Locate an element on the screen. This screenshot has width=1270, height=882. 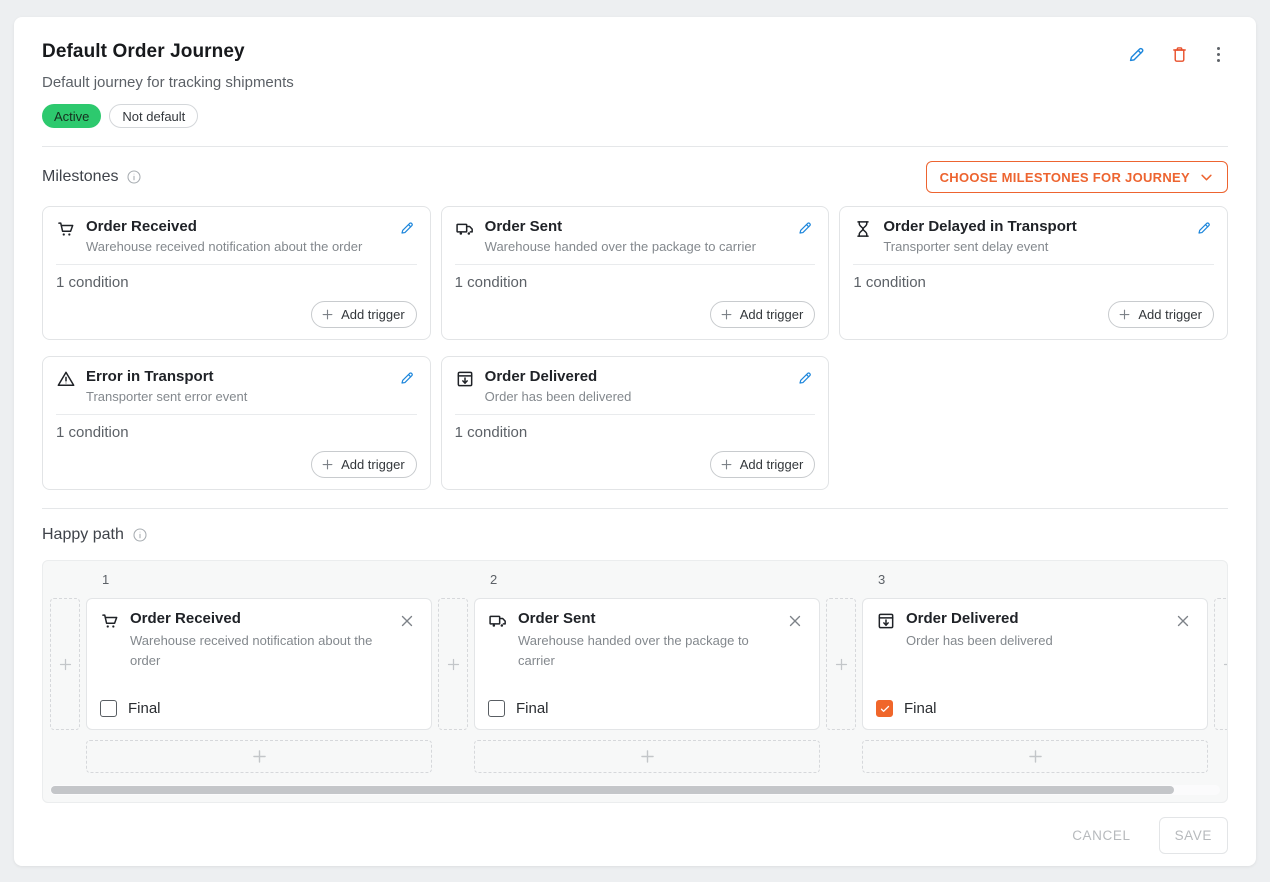
step-number: 1 is located at coordinates (106, 579).